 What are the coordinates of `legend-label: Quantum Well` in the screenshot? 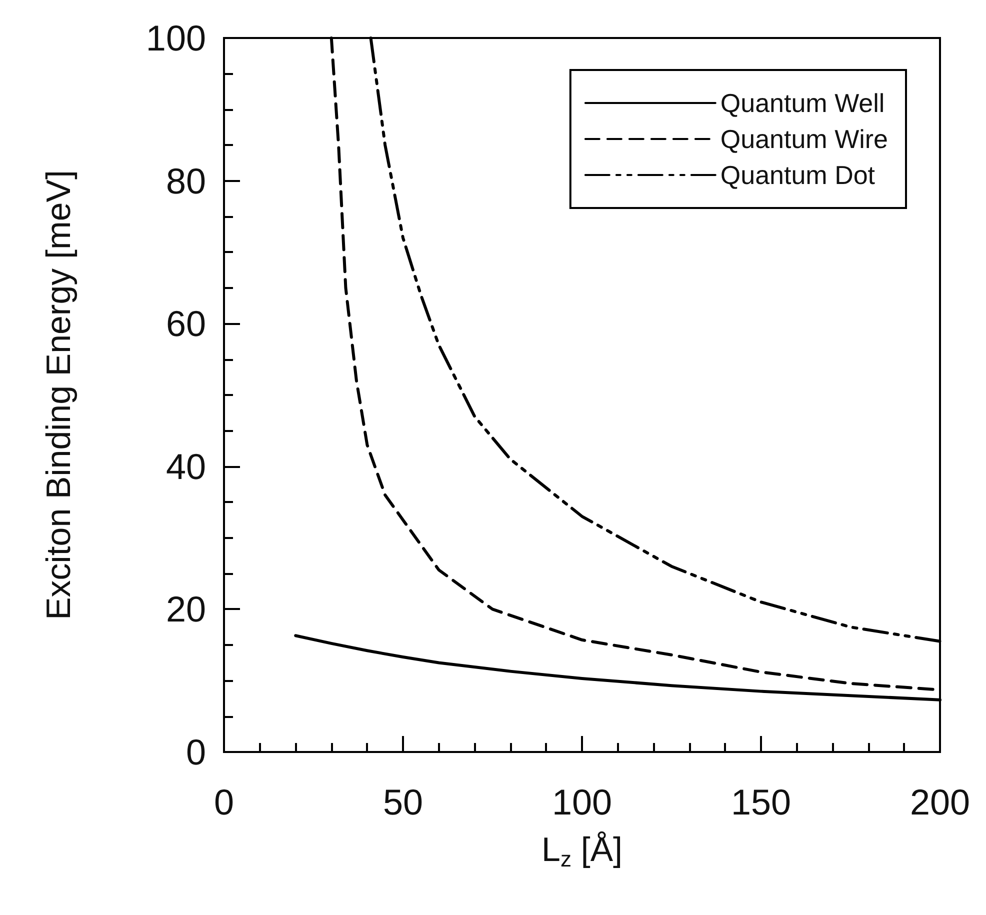 It's located at (802, 103).